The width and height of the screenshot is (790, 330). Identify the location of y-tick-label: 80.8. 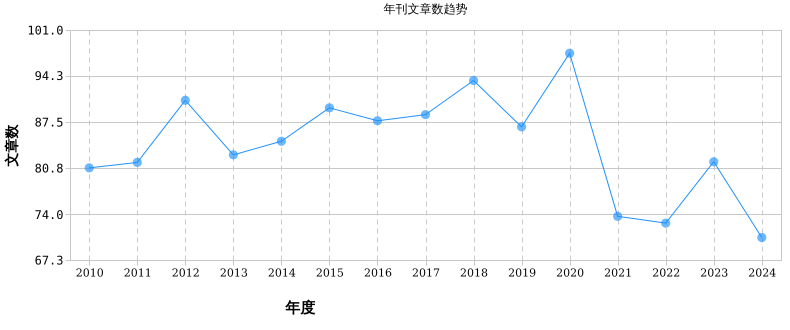
(49, 168).